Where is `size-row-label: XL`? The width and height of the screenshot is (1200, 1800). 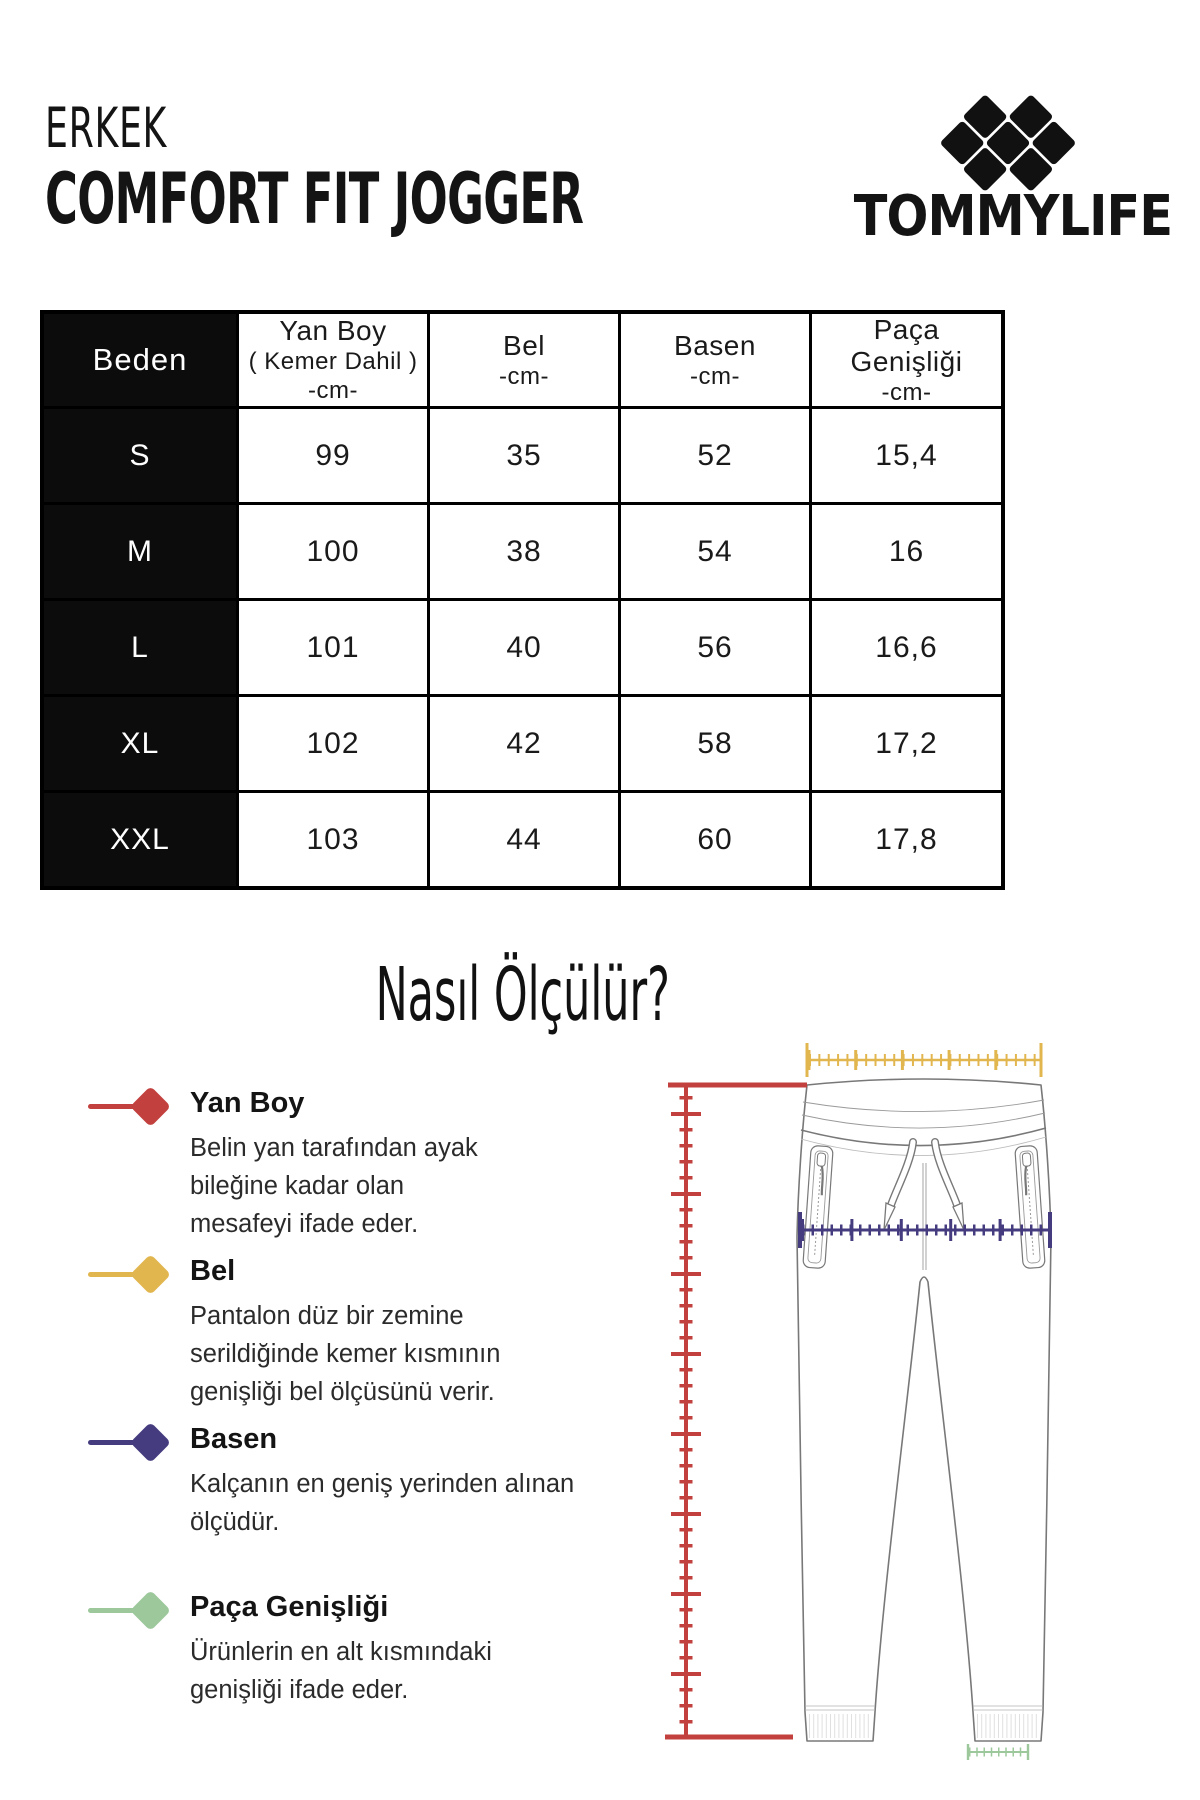
size-row-label: XL is located at coordinates (140, 743).